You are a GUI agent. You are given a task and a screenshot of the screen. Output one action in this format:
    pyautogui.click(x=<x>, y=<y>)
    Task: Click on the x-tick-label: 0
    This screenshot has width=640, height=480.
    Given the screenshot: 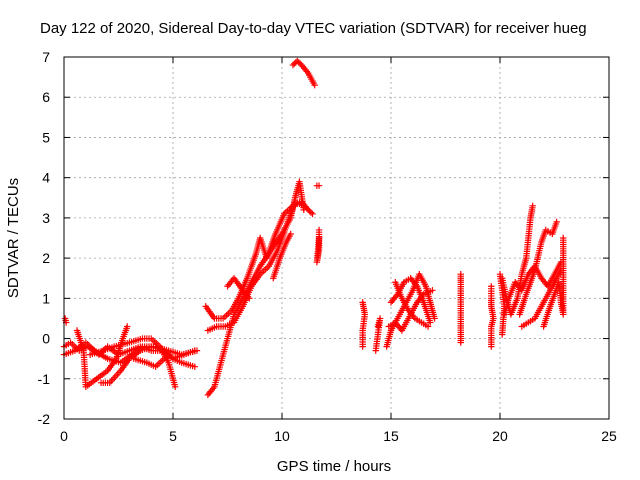 What is the action you would take?
    pyautogui.click(x=64, y=436)
    